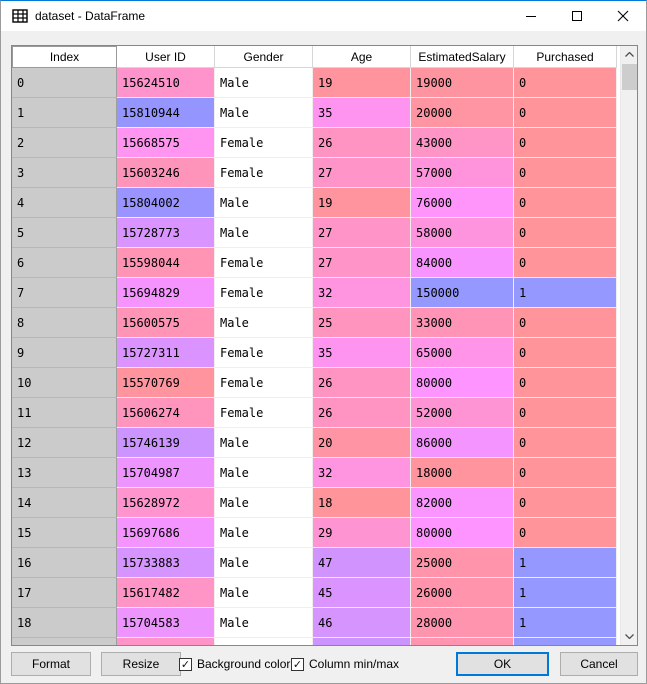  What do you see at coordinates (64, 203) in the screenshot?
I see `row-index-cell: 4` at bounding box center [64, 203].